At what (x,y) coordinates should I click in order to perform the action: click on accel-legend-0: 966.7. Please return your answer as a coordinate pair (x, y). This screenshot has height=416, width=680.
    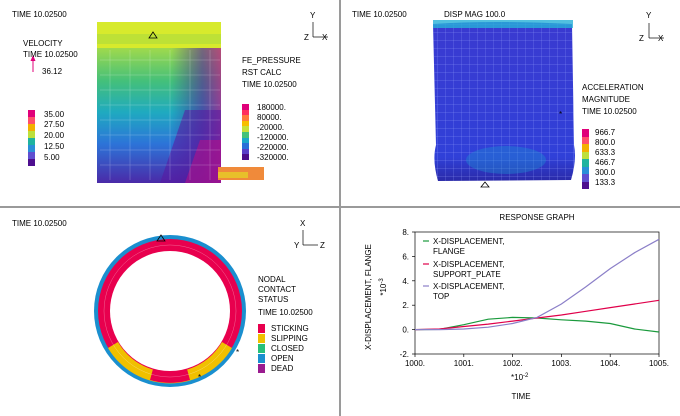
    Looking at the image, I should click on (605, 132).